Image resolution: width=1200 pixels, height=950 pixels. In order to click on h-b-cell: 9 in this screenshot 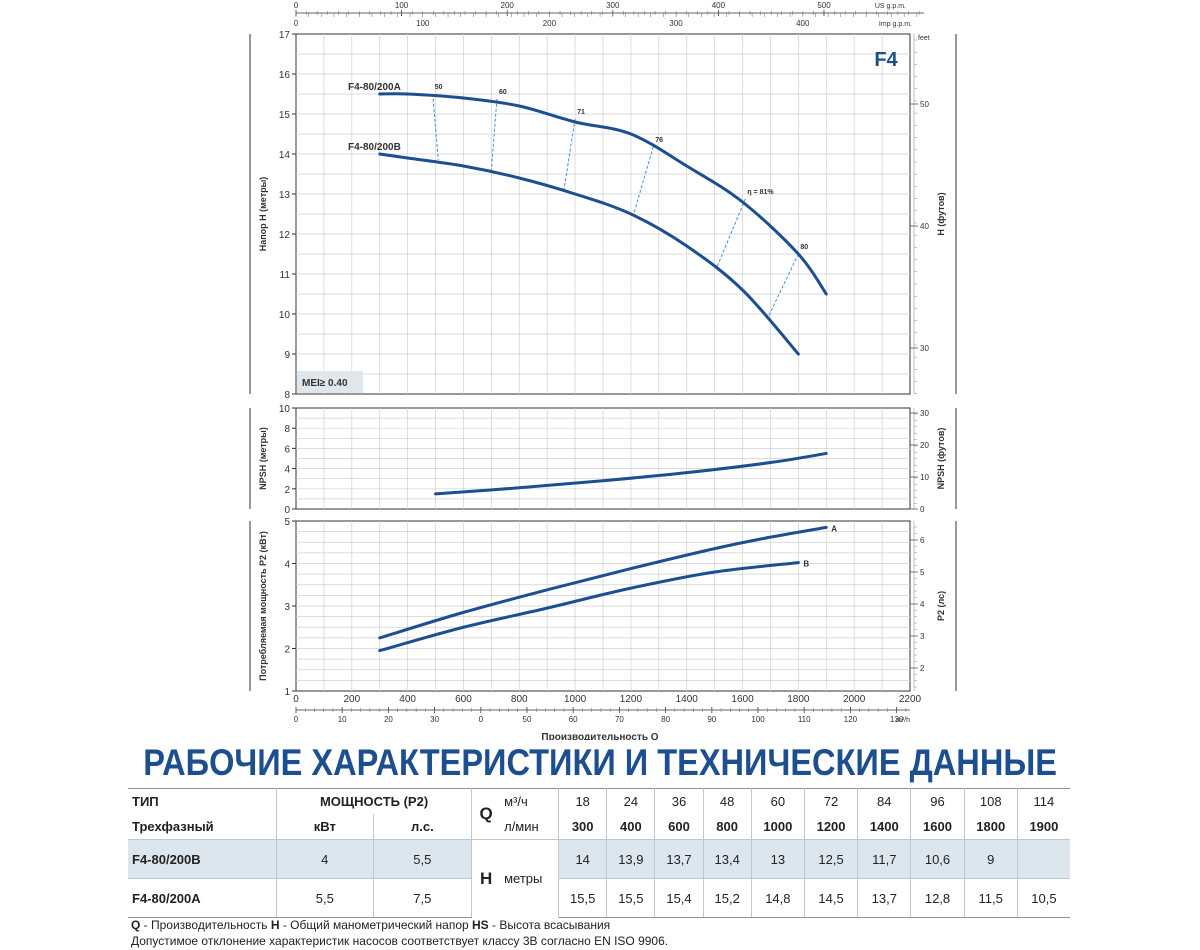, I will do `click(991, 859)`.